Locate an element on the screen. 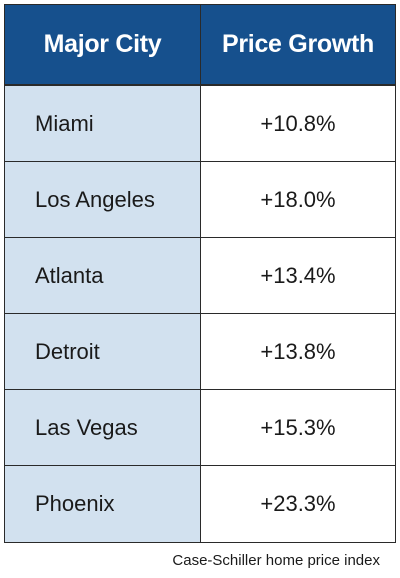 The width and height of the screenshot is (400, 578). price-growth-cell: +13.8% is located at coordinates (298, 351).